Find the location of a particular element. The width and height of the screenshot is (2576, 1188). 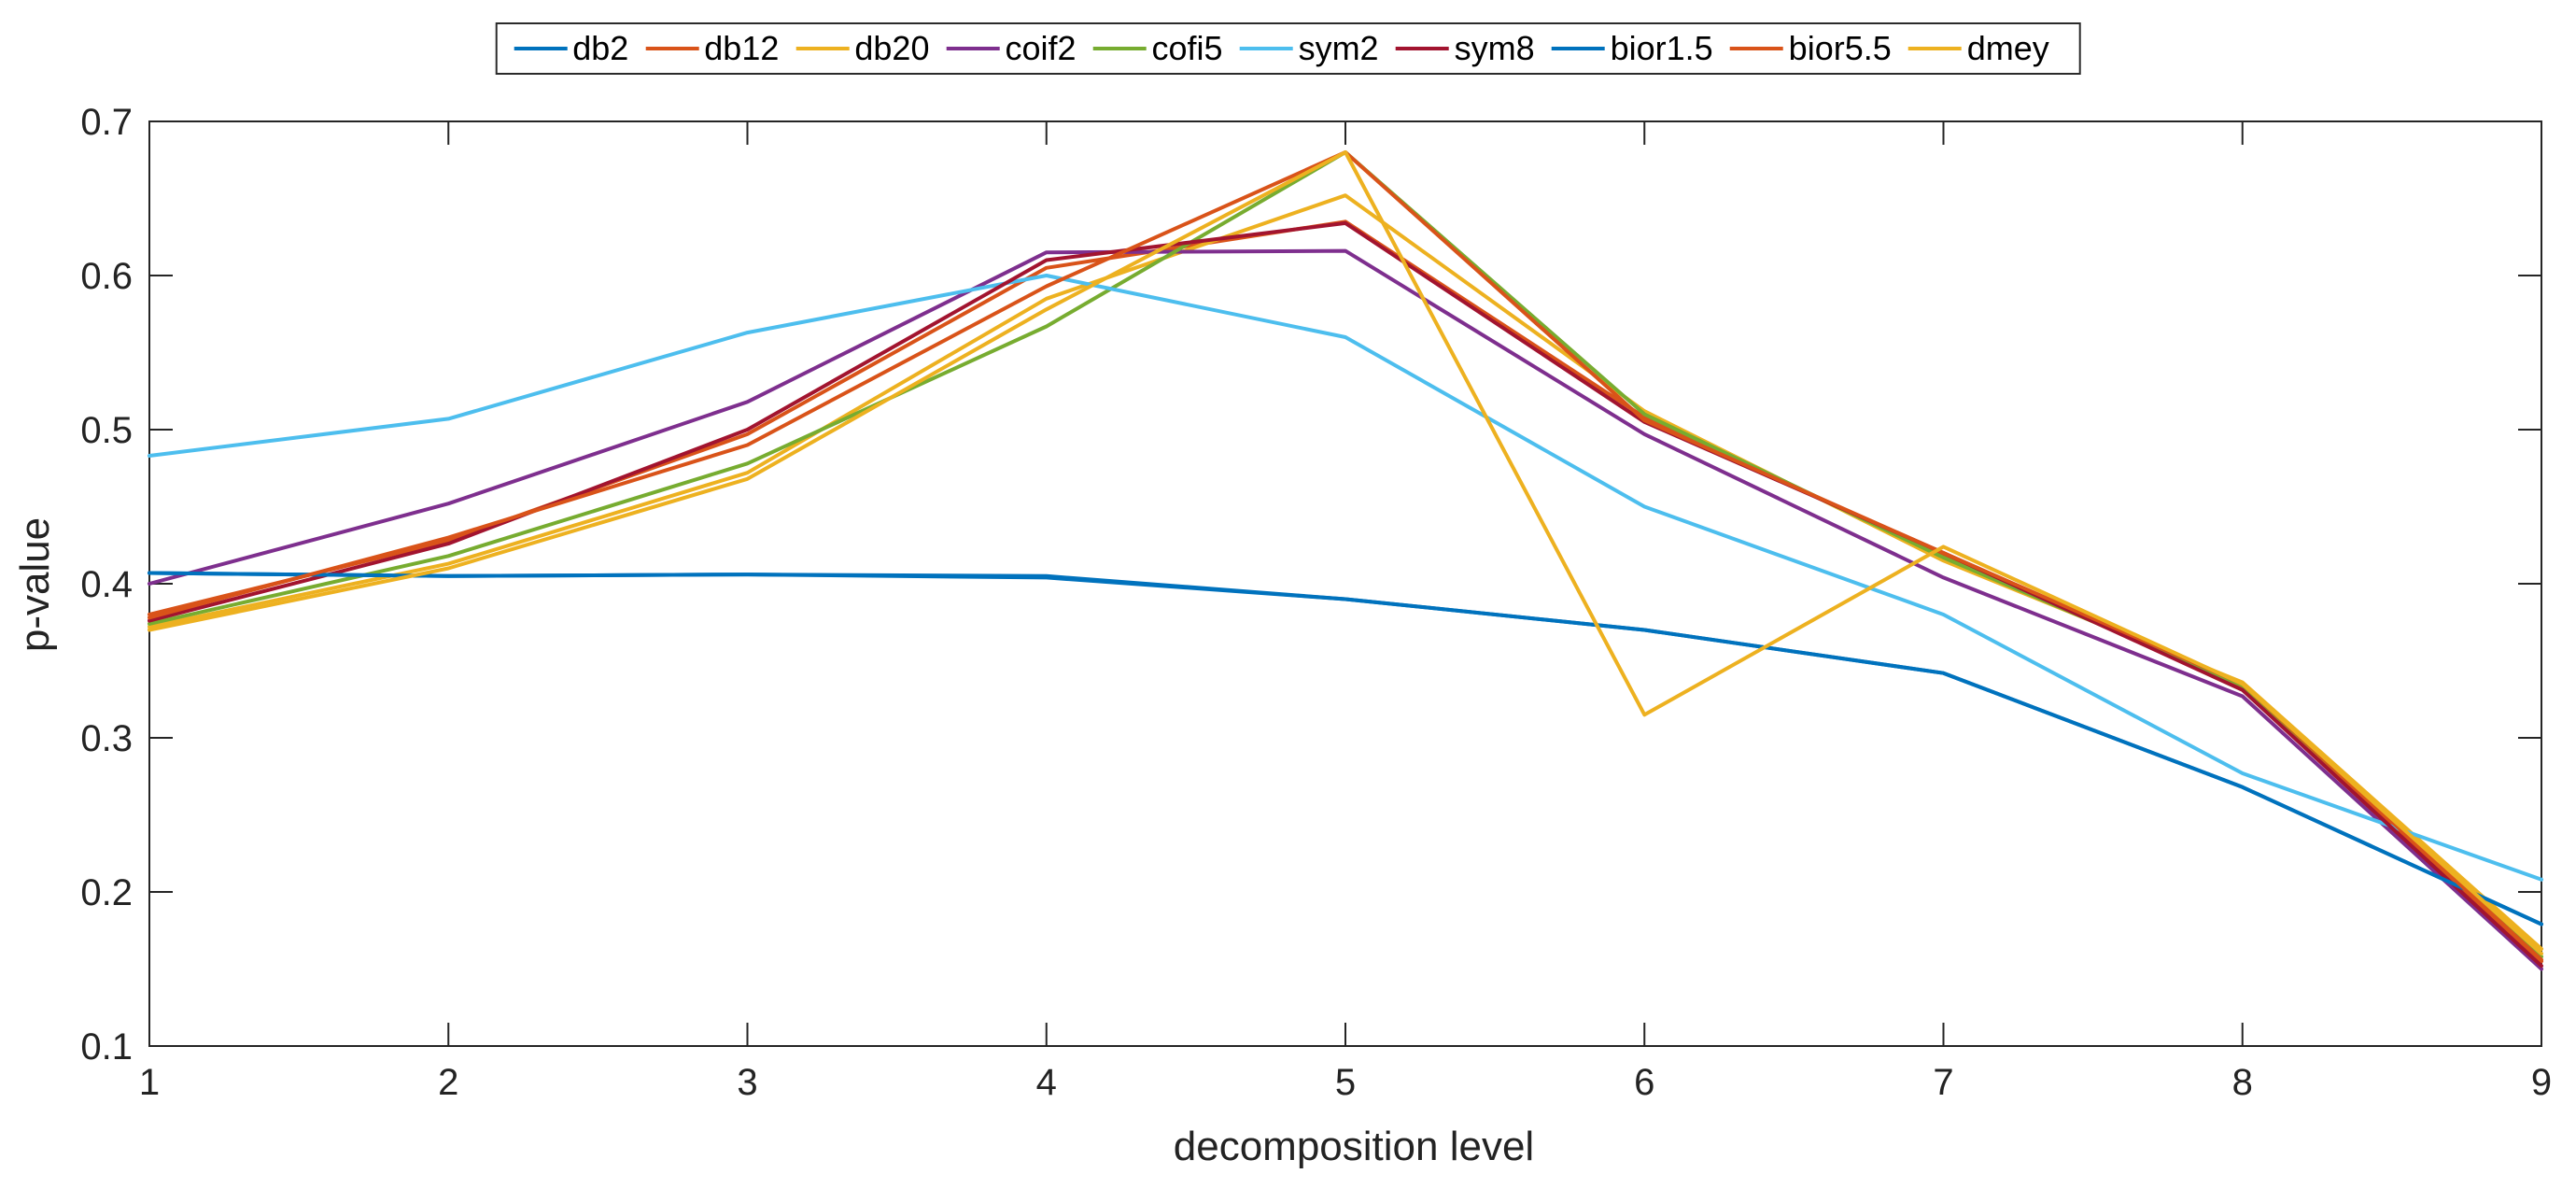

x-tick-label: 6 is located at coordinates (1644, 1083).